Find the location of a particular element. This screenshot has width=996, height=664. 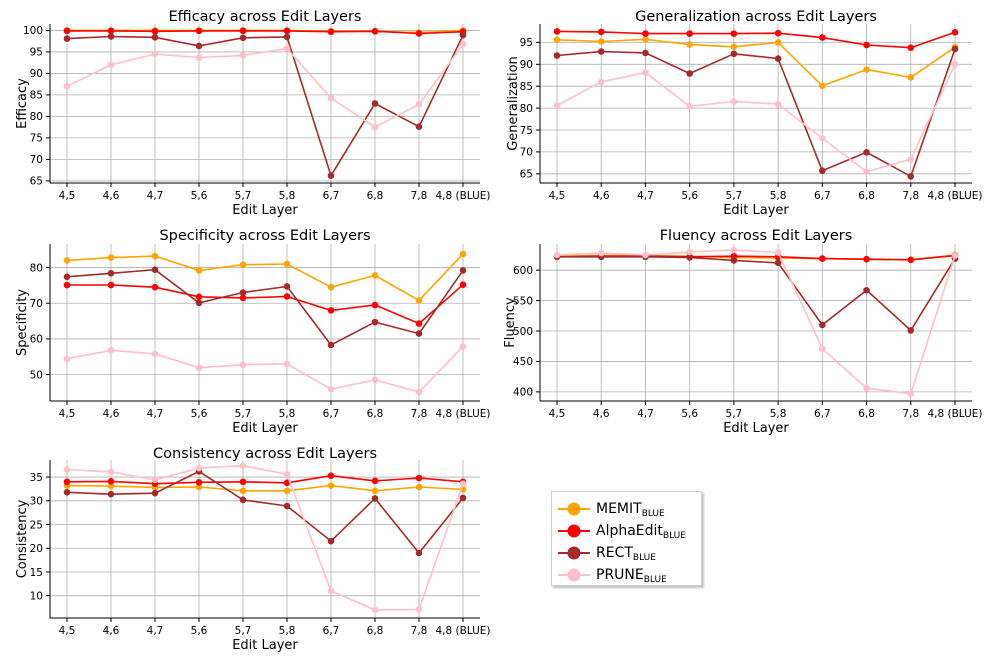

y-axis-label: Consistency is located at coordinates (22, 538).